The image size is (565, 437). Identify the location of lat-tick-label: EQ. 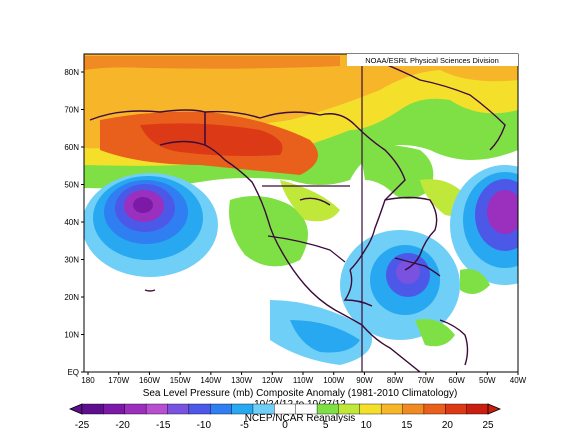
(73, 372).